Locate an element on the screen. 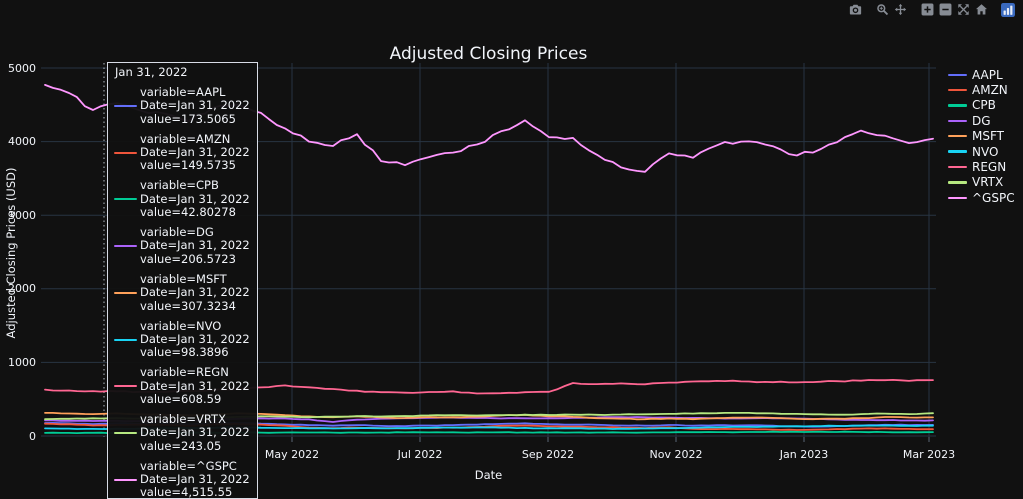  home-icon is located at coordinates (981, 9).